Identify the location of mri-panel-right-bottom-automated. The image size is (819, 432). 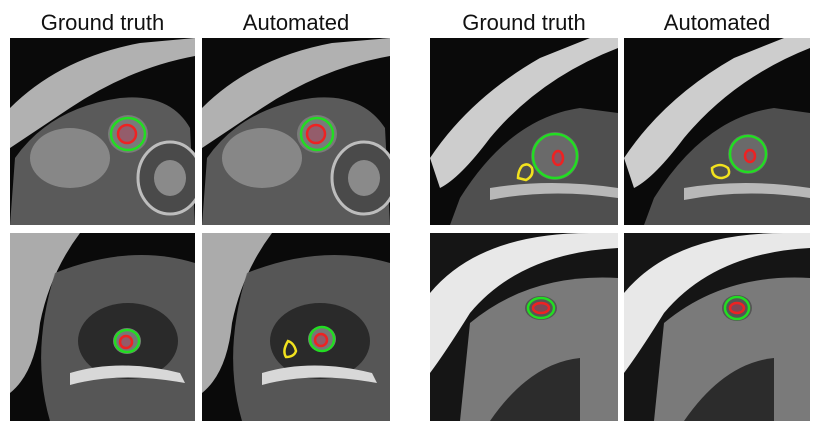
(717, 327).